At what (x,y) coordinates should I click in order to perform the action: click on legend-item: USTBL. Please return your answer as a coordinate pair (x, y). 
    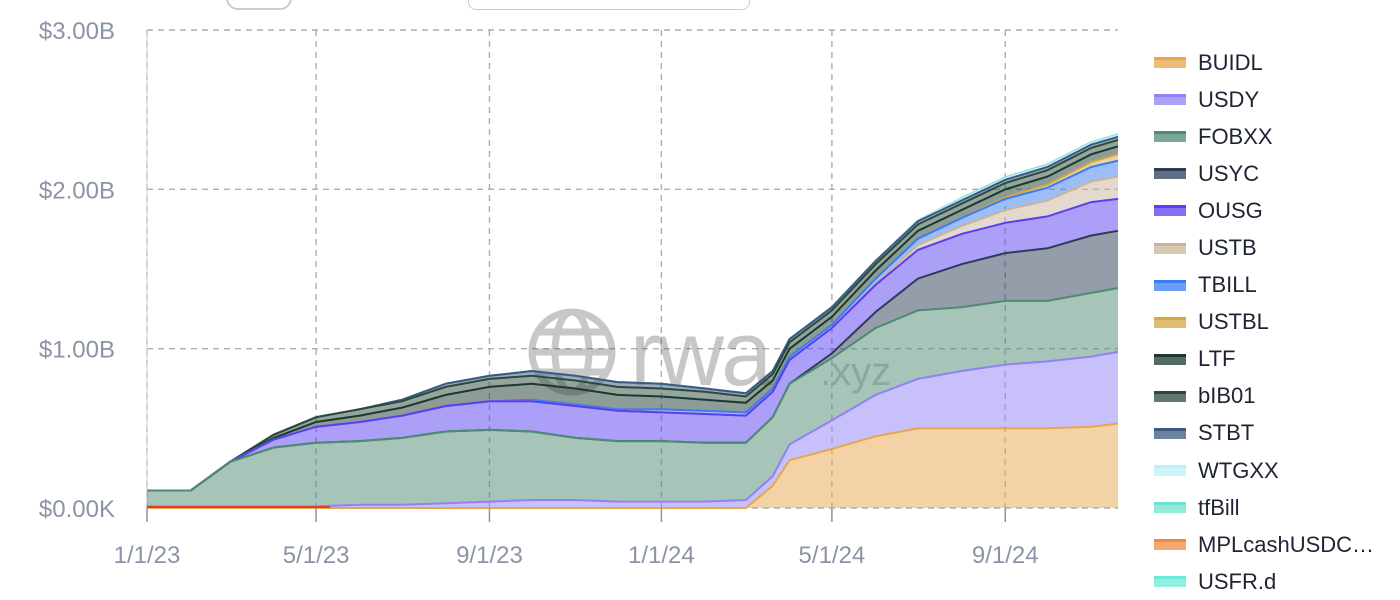
    Looking at the image, I should click on (1276, 322).